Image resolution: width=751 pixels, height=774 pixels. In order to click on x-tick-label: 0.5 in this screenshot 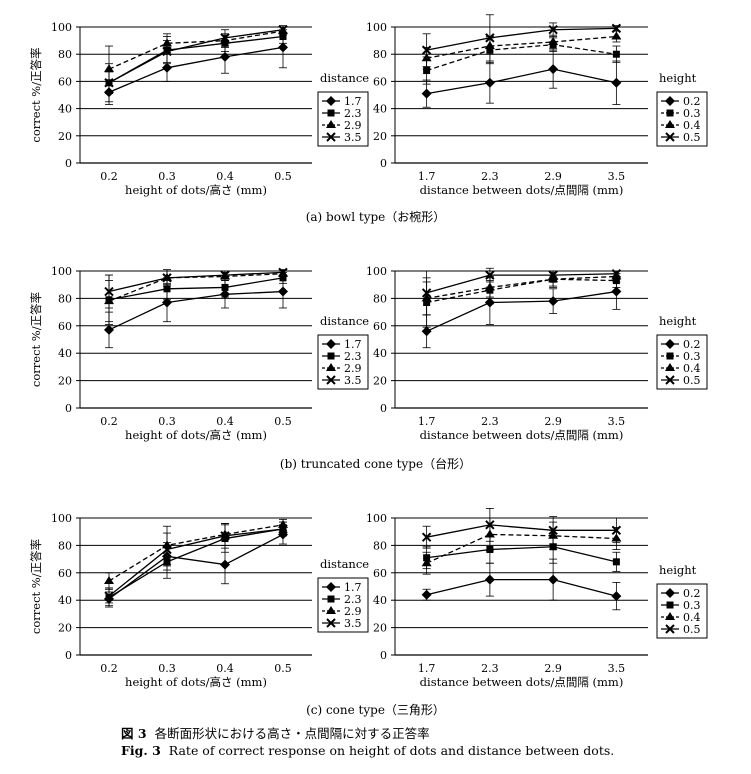, I will do `click(283, 668)`.